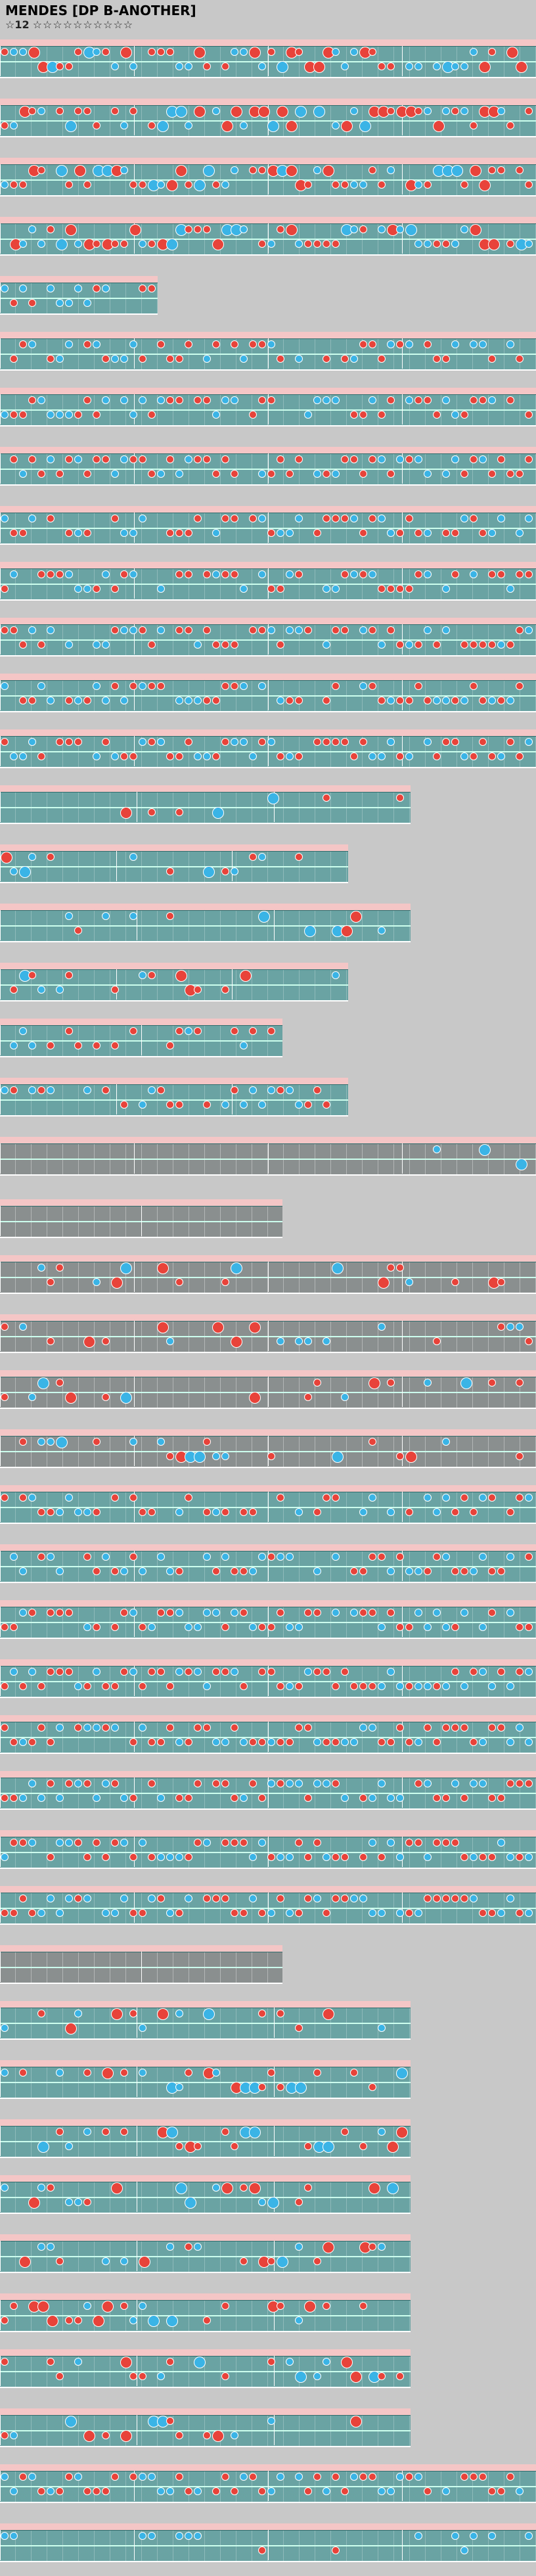  I want to click on lane-bar, so click(205, 808).